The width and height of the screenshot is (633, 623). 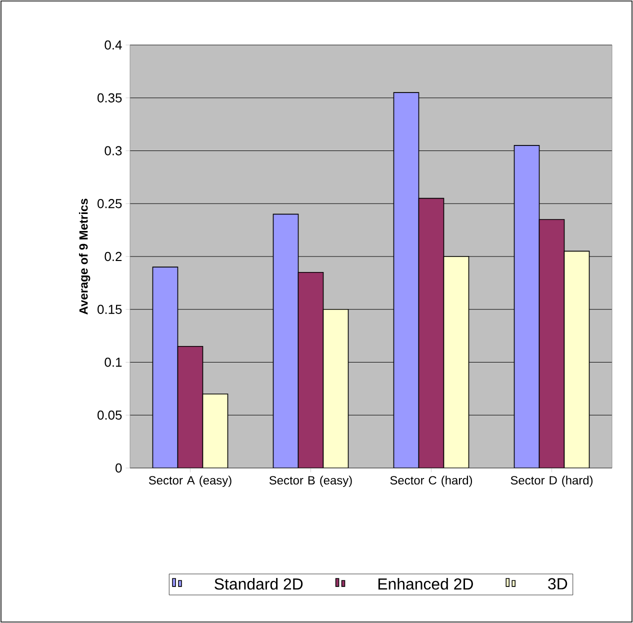 I want to click on y-tick-label: 0.1, so click(x=113, y=362).